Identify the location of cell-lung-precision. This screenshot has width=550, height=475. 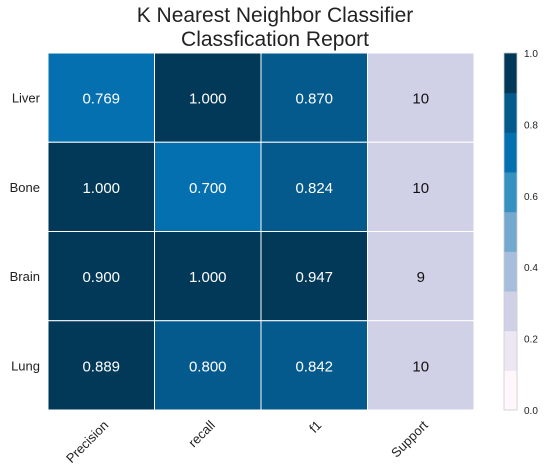
(101, 365).